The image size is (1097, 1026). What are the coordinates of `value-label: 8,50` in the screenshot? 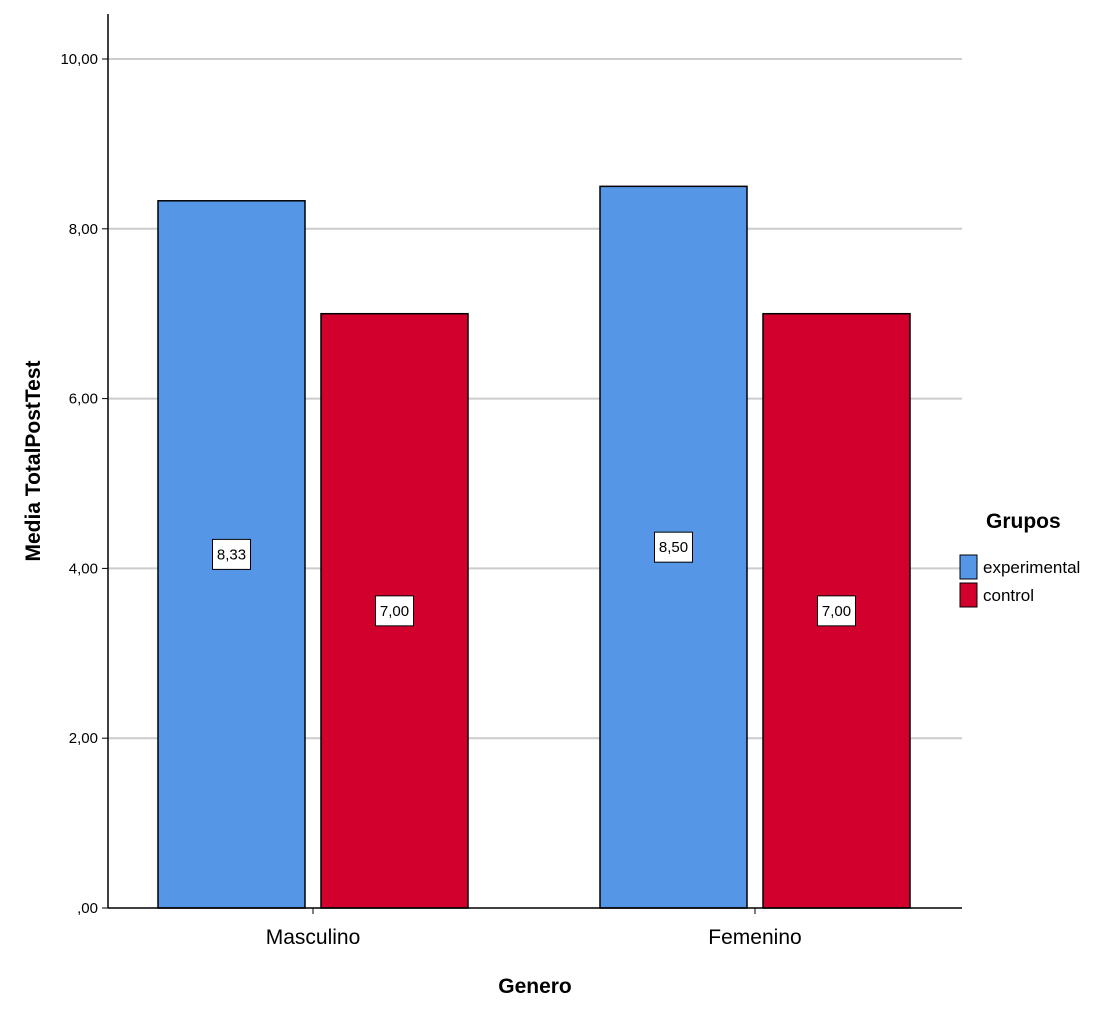 It's located at (673, 547).